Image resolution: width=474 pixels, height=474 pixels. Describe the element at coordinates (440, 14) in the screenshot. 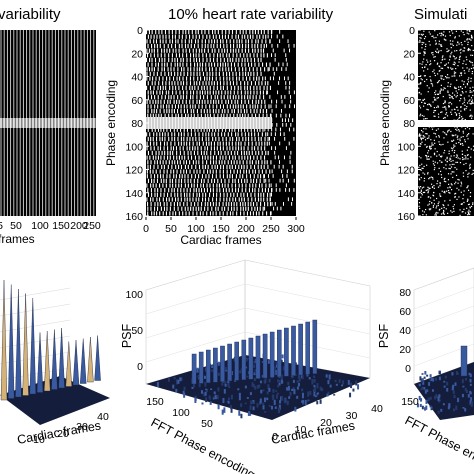

I see `panel3-title: Simulati` at that location.